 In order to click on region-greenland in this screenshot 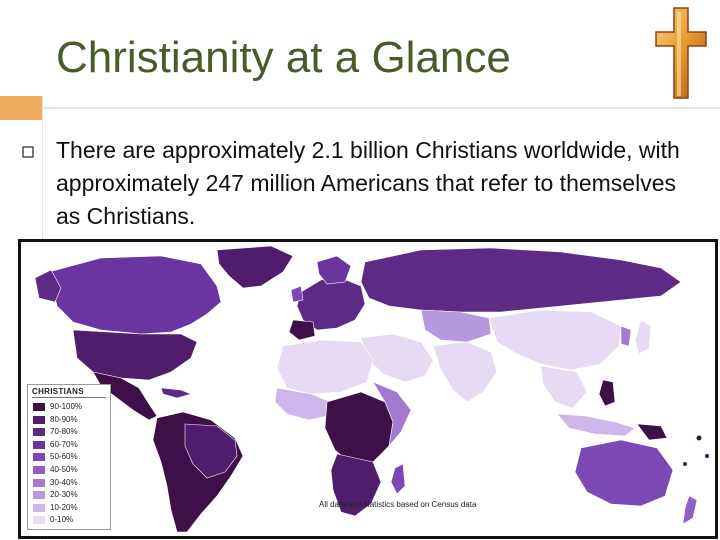, I will do `click(255, 267)`.